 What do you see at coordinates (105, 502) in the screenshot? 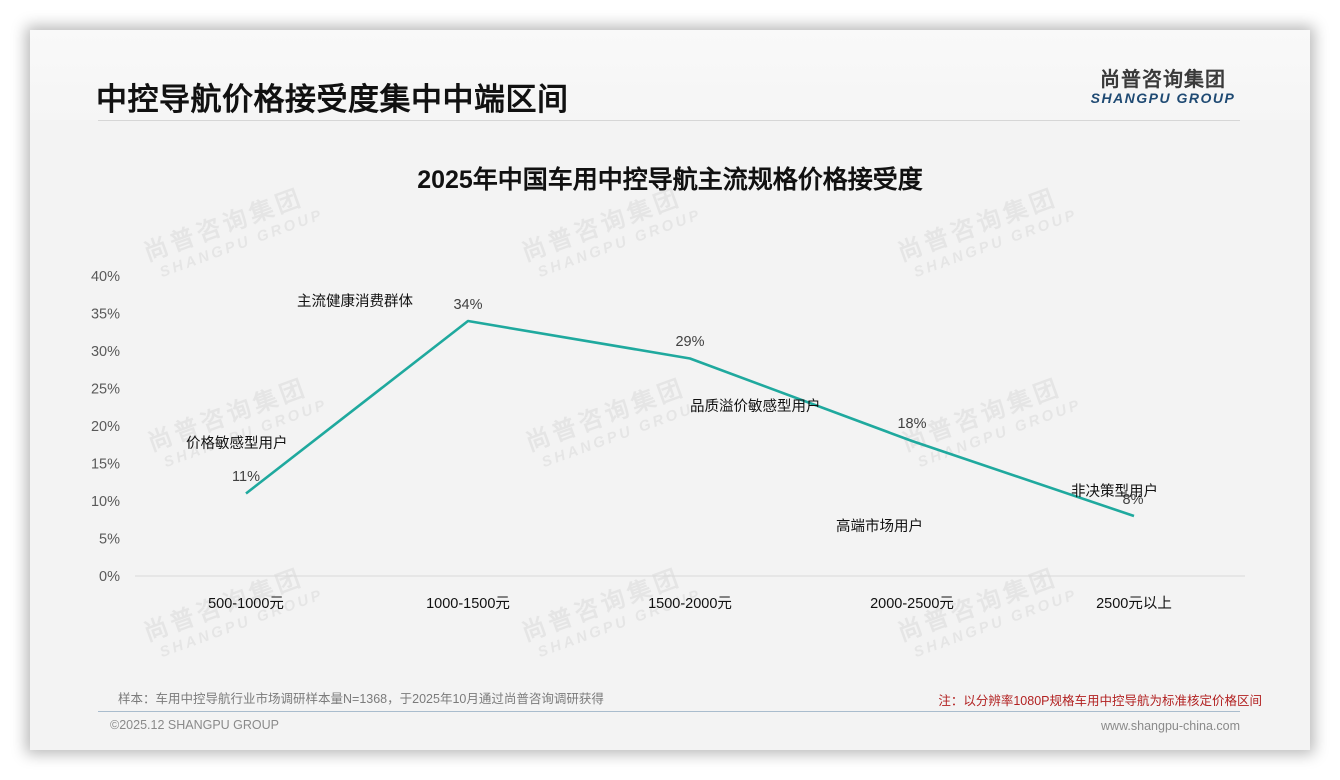
I see `y-tick-label: 10%` at bounding box center [105, 502].